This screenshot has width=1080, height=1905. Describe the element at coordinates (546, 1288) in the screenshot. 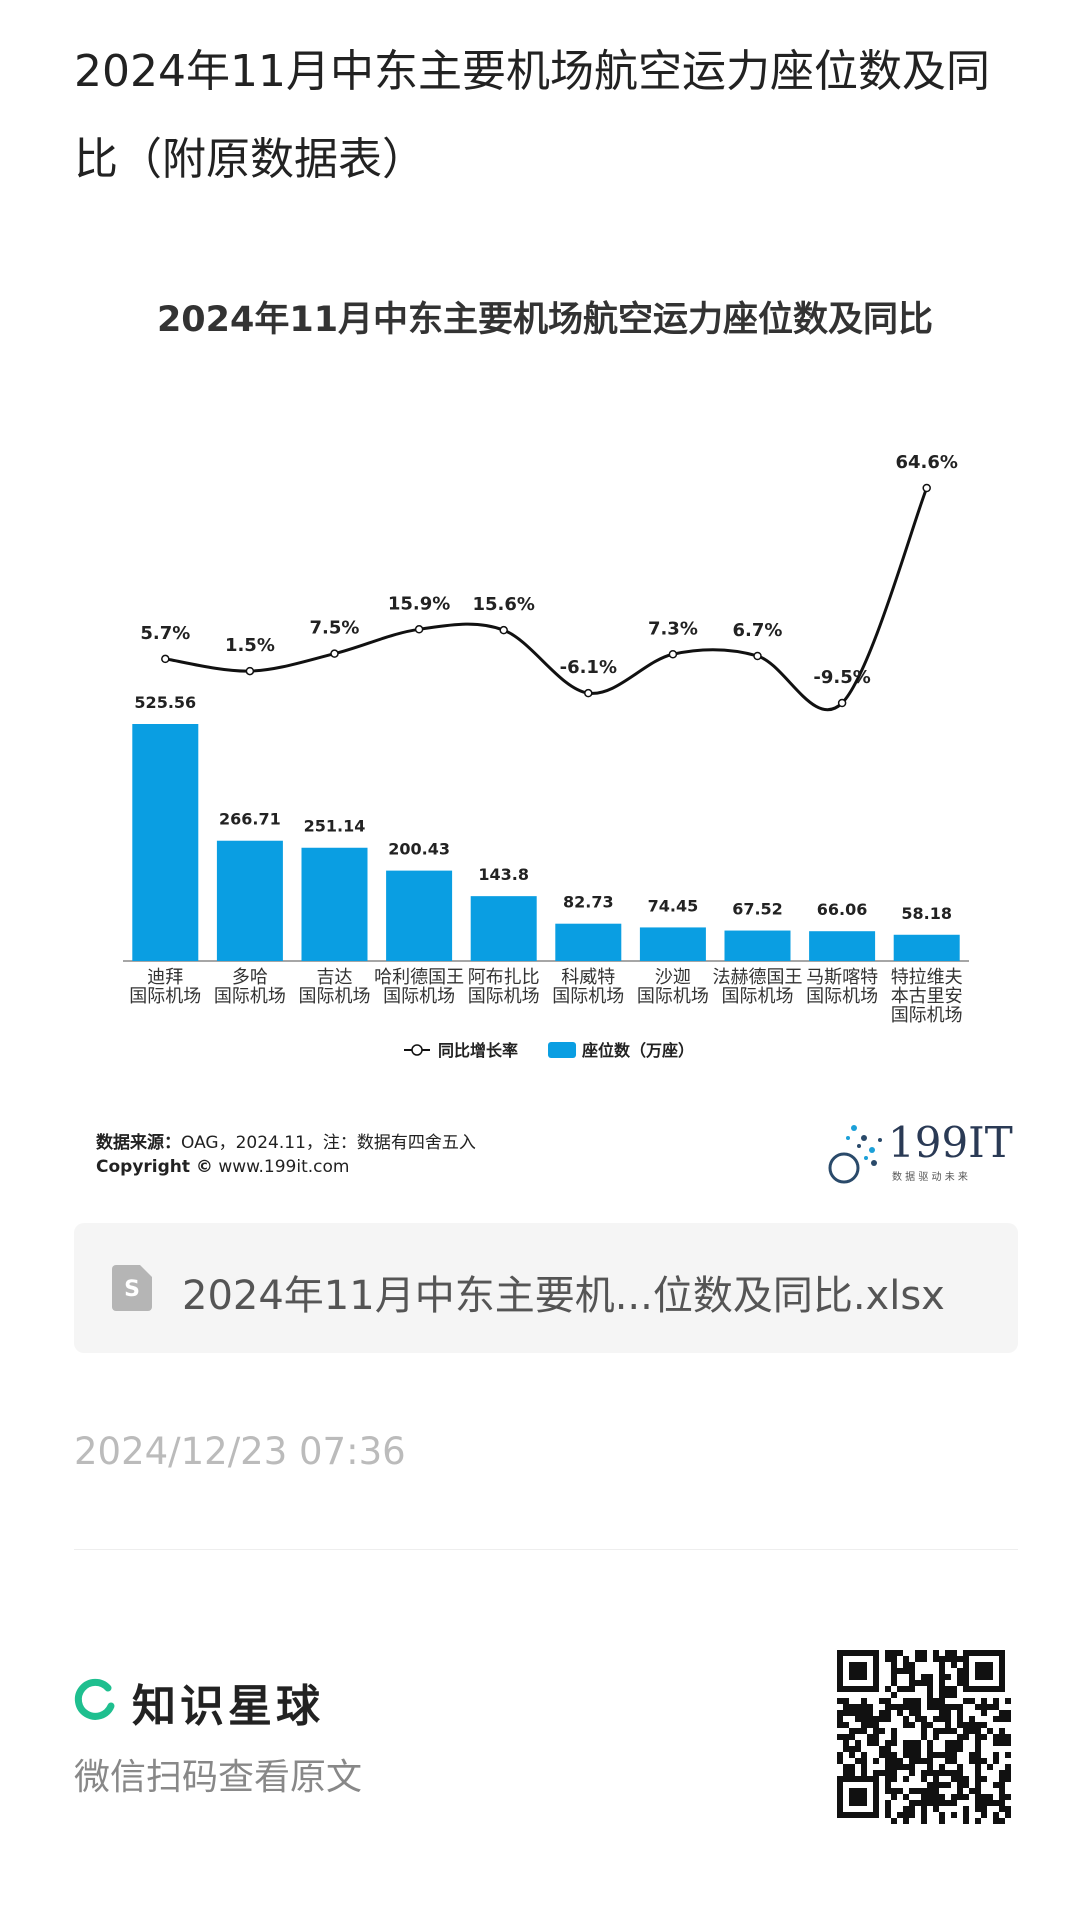

I see `attachment-card: S 2024年11月中东主要机...位数及同比.xlsx` at that location.